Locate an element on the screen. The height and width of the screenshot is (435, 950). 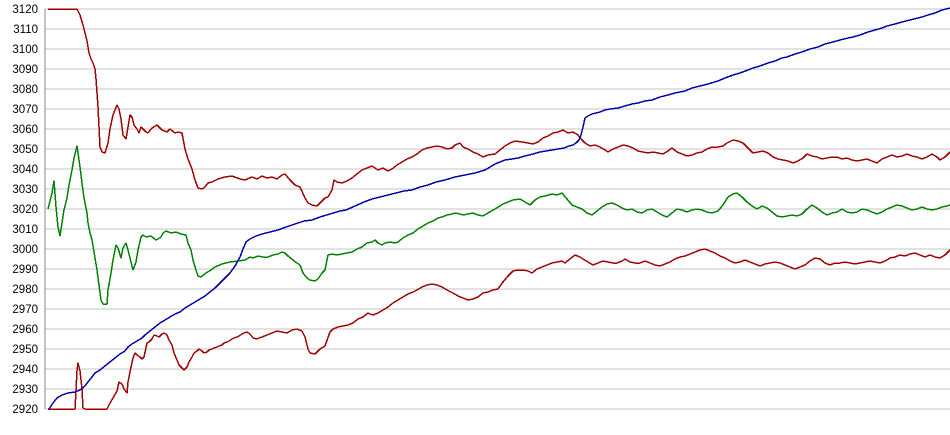
y-axis-tick-label: 3030 is located at coordinates (25, 190).